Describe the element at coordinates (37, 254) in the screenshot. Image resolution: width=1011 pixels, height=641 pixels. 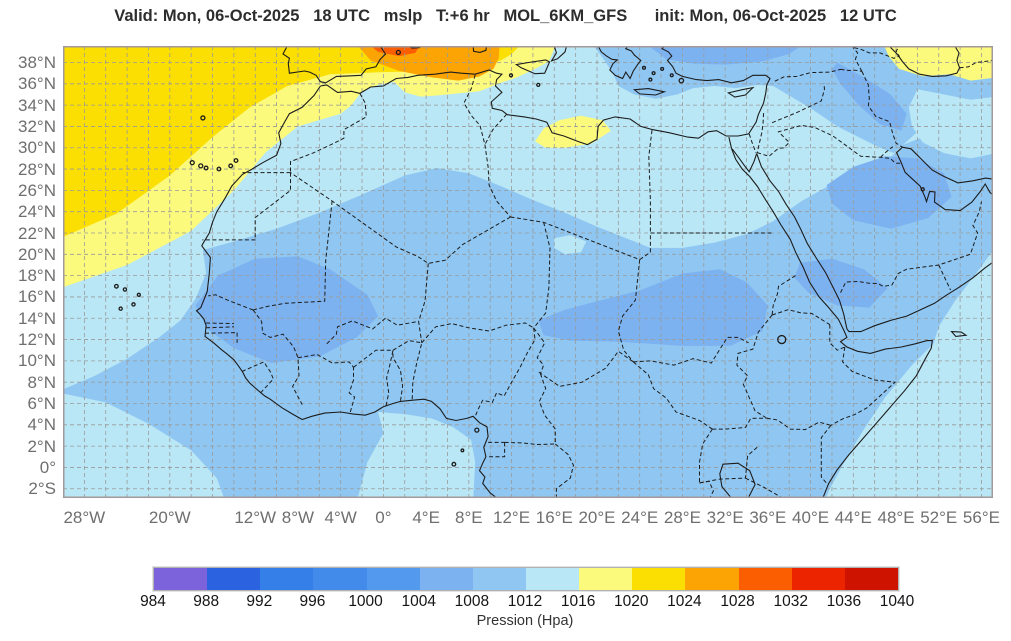
I see `lat-tick-label: 20°N` at that location.